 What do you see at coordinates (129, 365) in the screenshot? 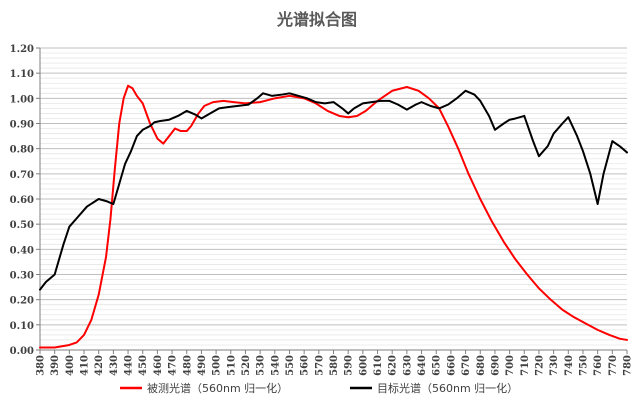
I see `x-tick-label: 440` at bounding box center [129, 365].